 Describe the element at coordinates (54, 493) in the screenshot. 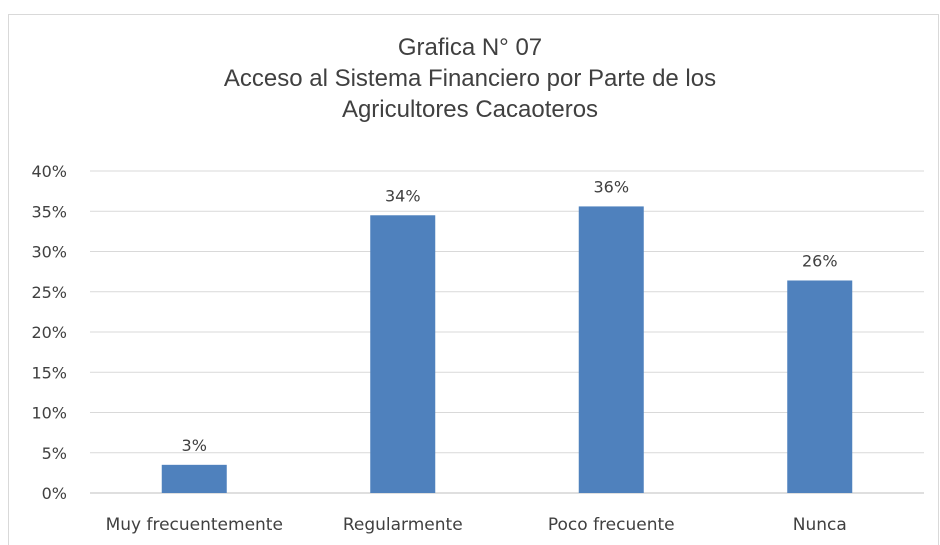

I see `y-tick-label: 0%` at that location.